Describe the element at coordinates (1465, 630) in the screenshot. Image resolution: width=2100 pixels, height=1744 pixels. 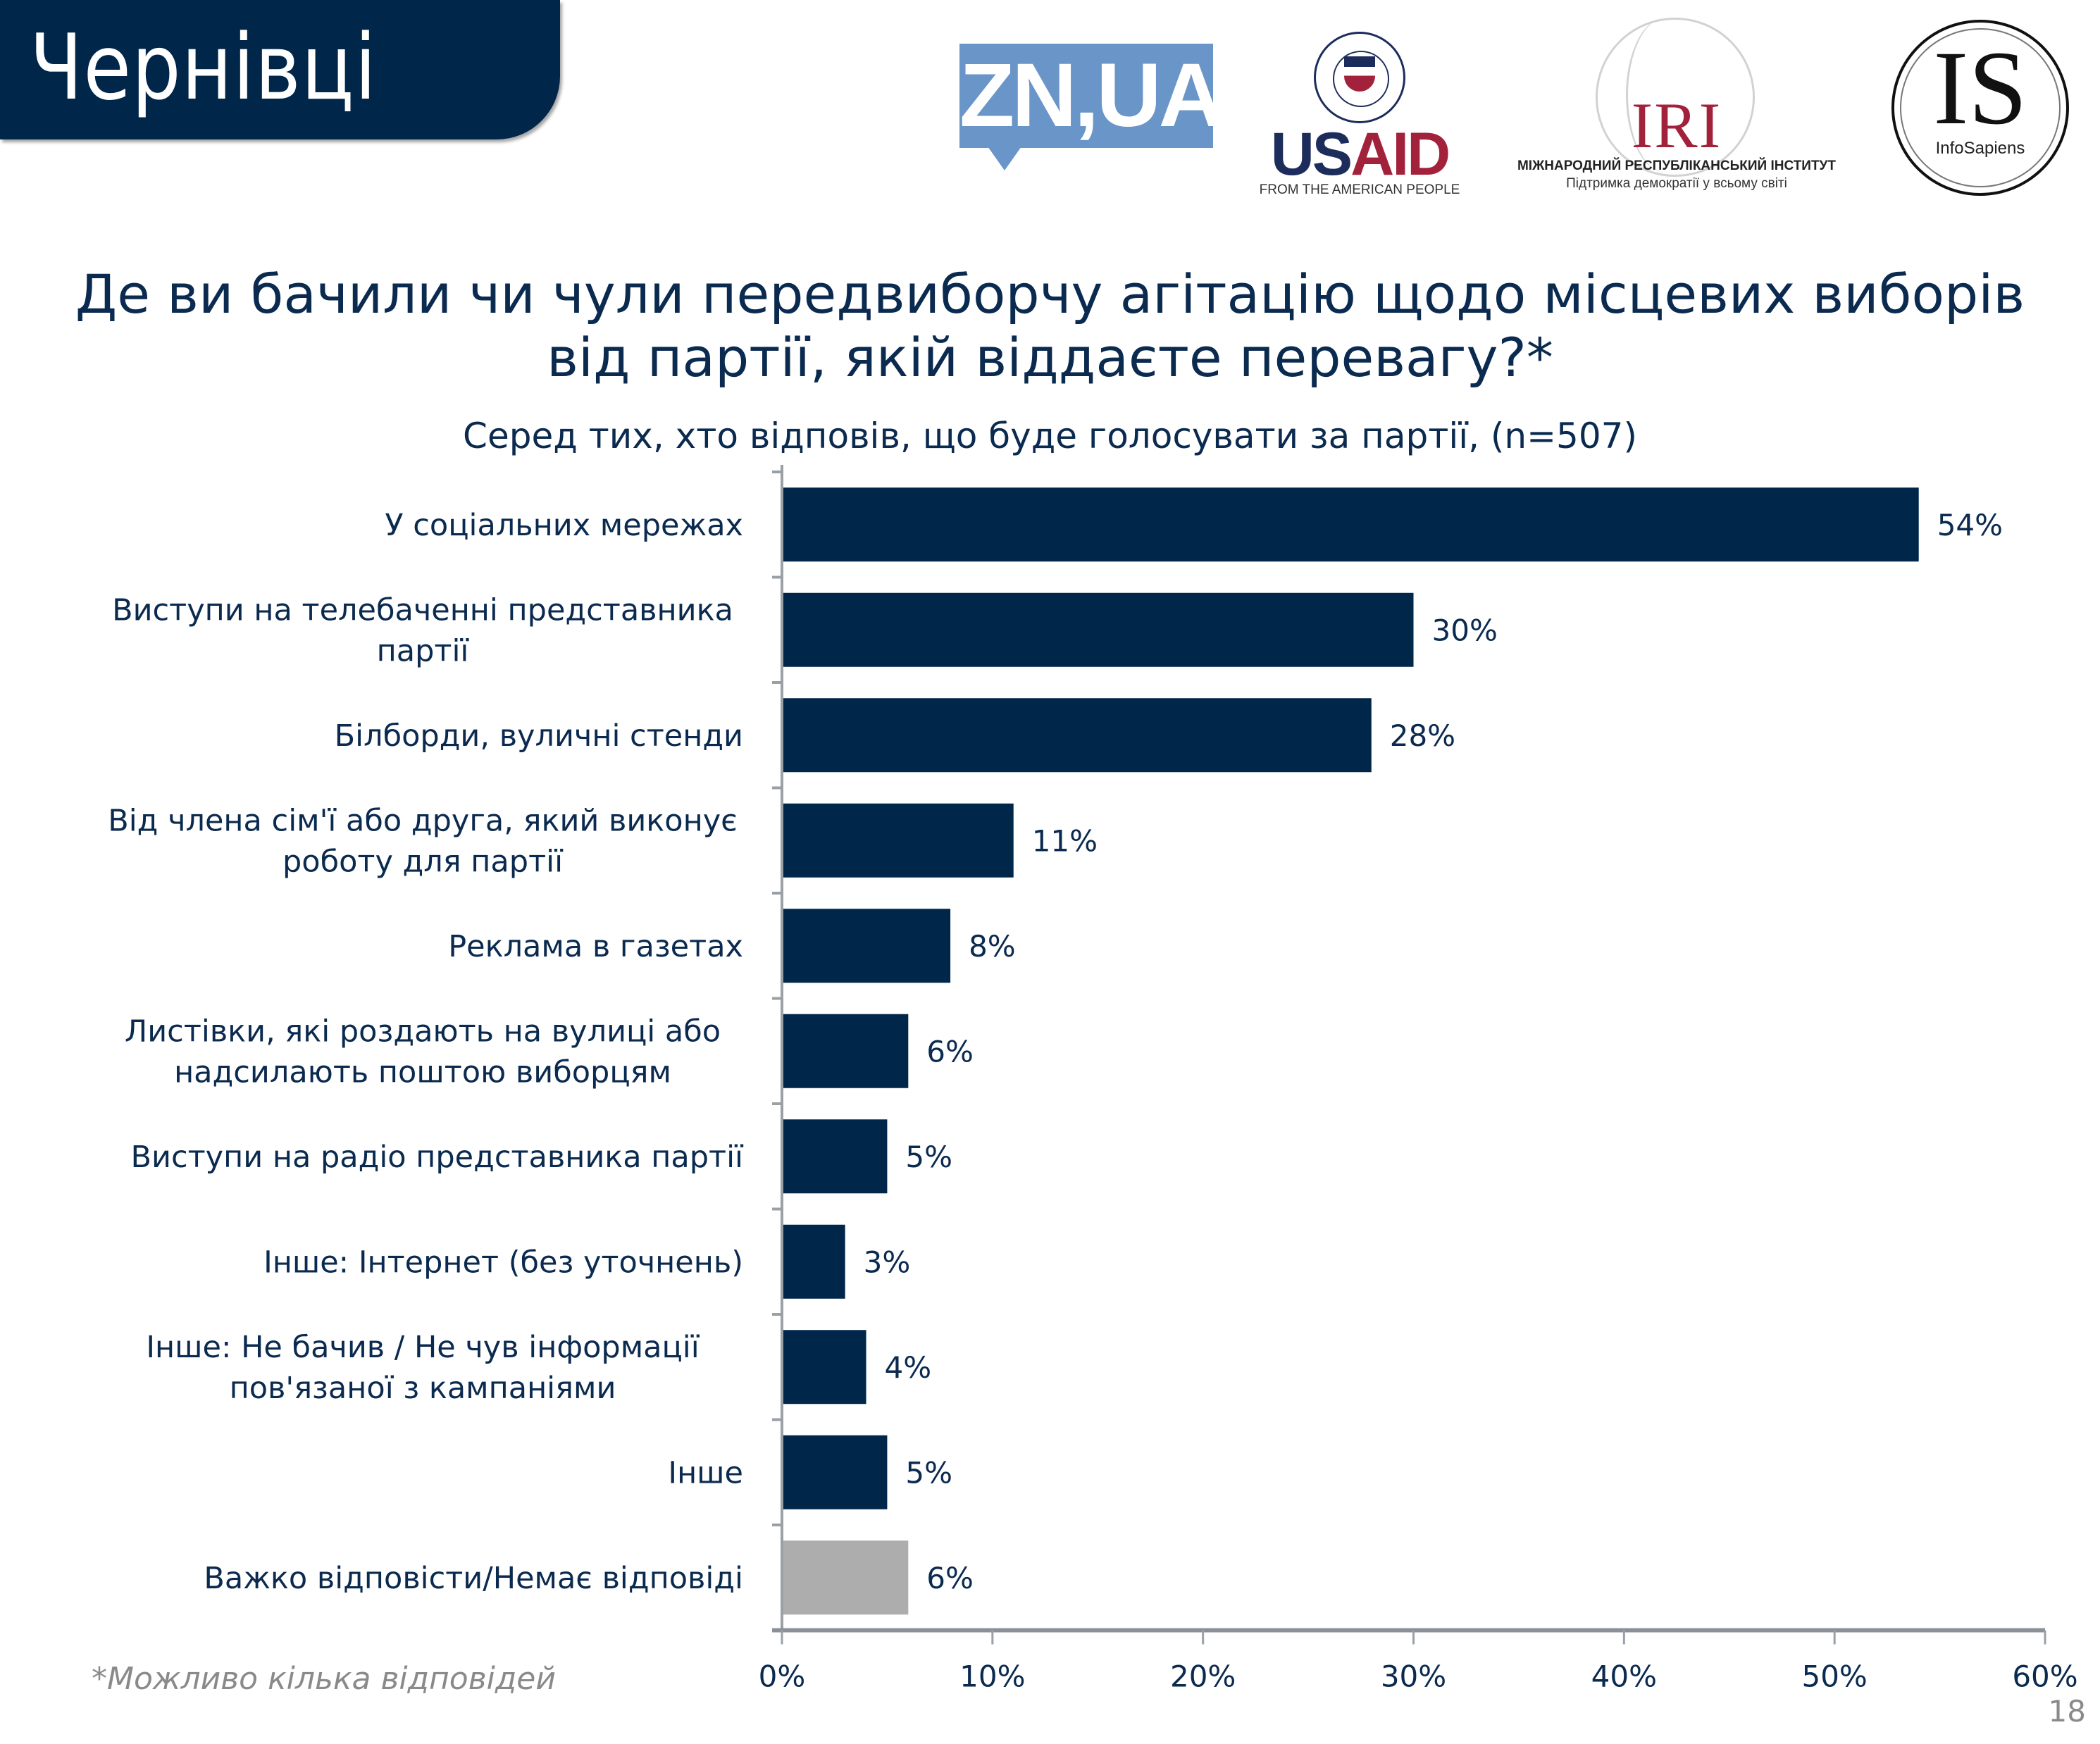
I see `value-label: 30%` at that location.